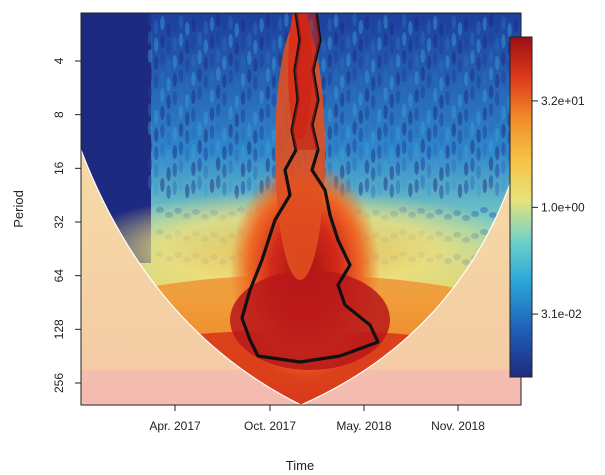 Image resolution: width=605 pixels, height=475 pixels. I want to click on y-tick-label: 32, so click(59, 222).